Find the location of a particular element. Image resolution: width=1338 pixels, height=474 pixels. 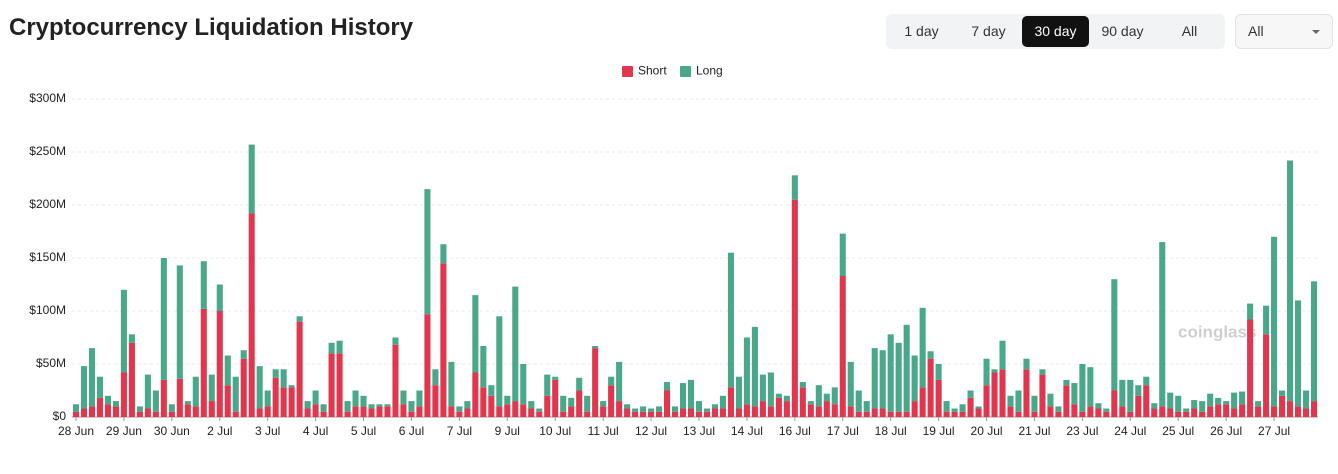

x-tick-label: 14 Jul is located at coordinates (747, 431).